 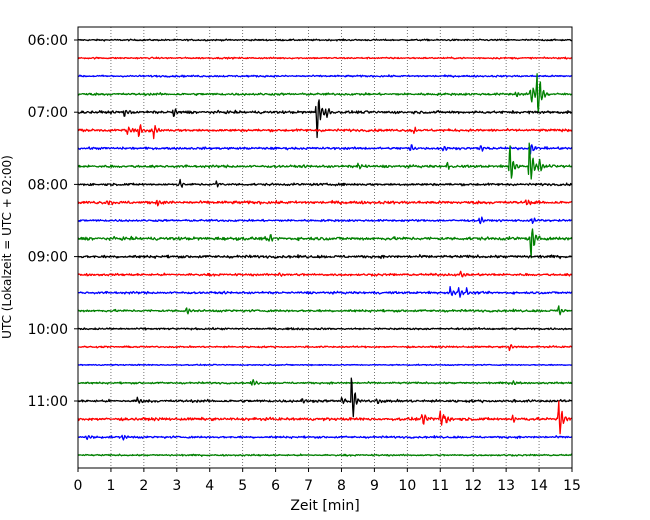 I want to click on y-tick-label-1000: 10:00, so click(x=48, y=330).